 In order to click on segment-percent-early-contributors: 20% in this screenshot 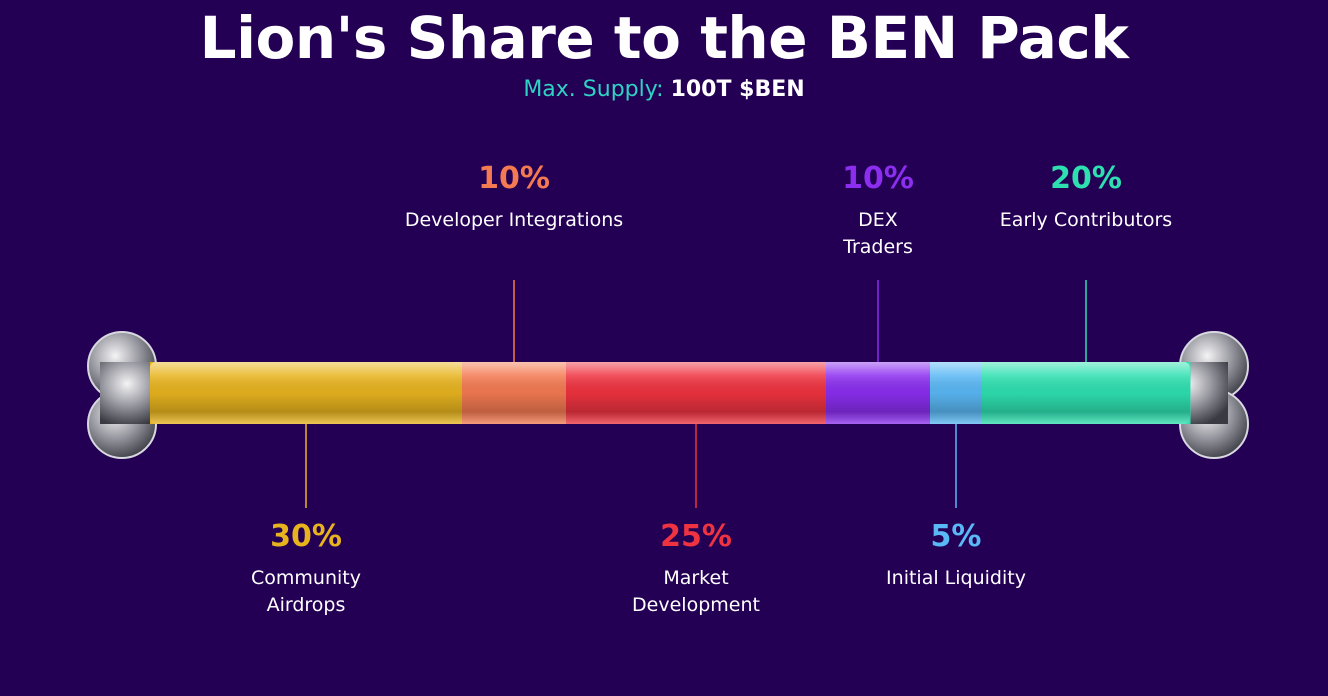, I will do `click(1086, 178)`.